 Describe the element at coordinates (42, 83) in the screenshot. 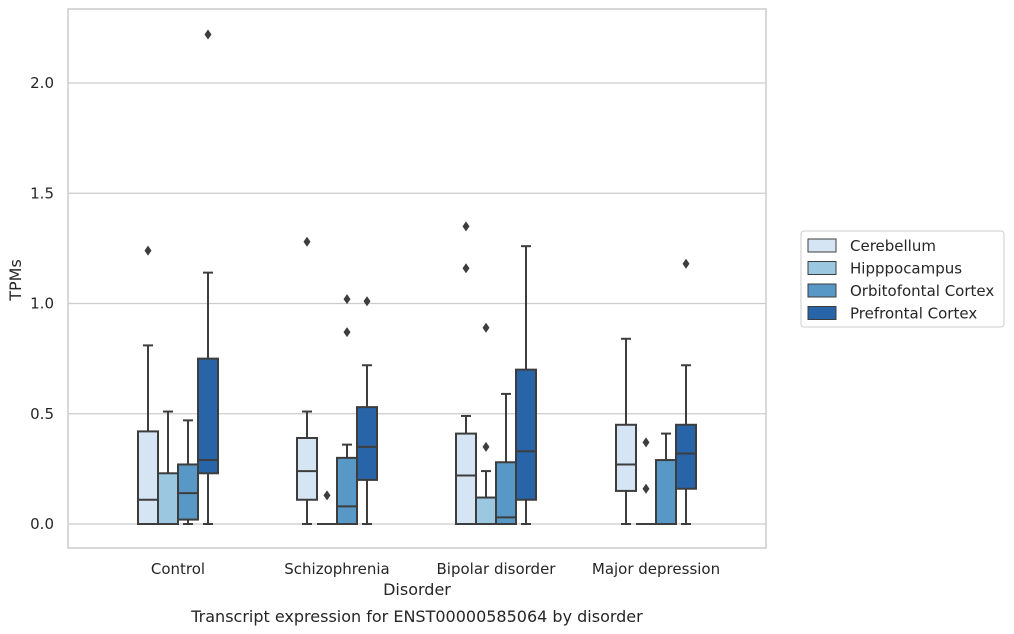

I see `y-tick-label: 2.0` at that location.